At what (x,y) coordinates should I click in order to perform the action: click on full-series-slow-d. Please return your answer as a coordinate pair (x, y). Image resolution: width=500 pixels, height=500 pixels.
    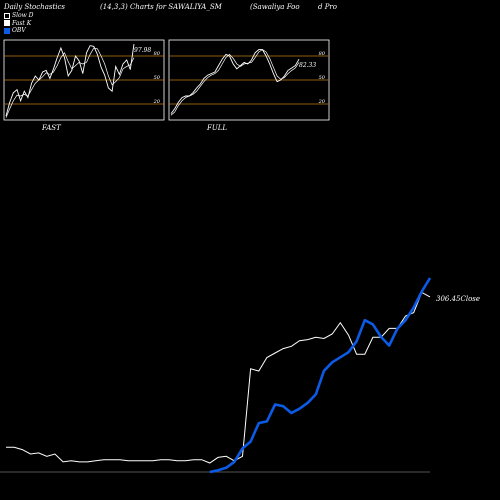
    Looking at the image, I should click on (235, 82).